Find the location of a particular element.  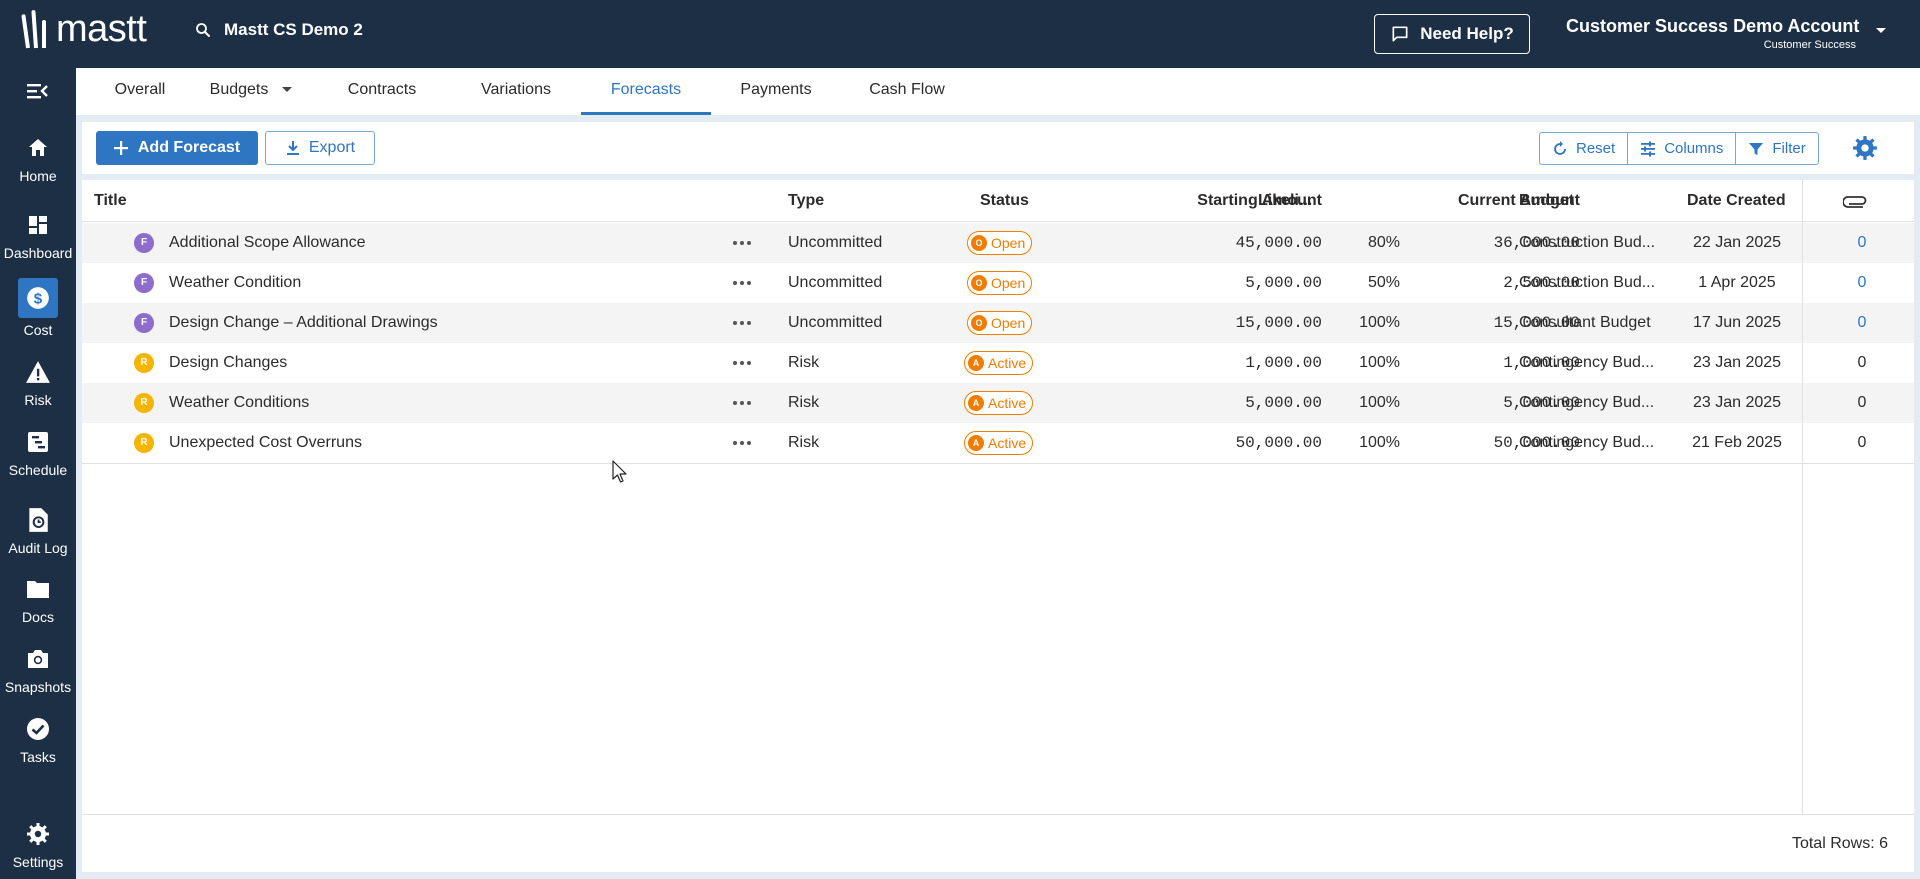

sidebar-item-dashboard: Dashboard is located at coordinates (38, 233).